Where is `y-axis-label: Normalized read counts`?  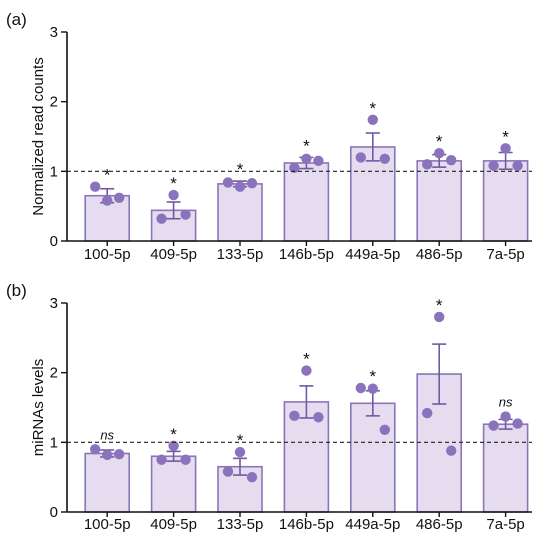
y-axis-label: Normalized read counts is located at coordinates (38, 136).